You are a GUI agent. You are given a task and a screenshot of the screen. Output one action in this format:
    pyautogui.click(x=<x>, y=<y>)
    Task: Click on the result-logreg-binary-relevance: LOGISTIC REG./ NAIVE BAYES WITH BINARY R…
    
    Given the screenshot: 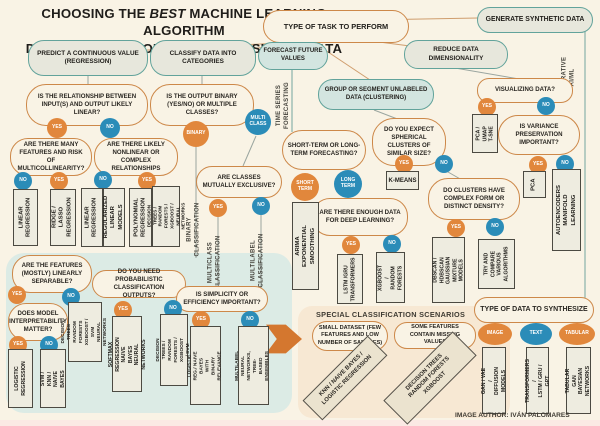 What is the action you would take?
    pyautogui.click(x=205, y=365)
    